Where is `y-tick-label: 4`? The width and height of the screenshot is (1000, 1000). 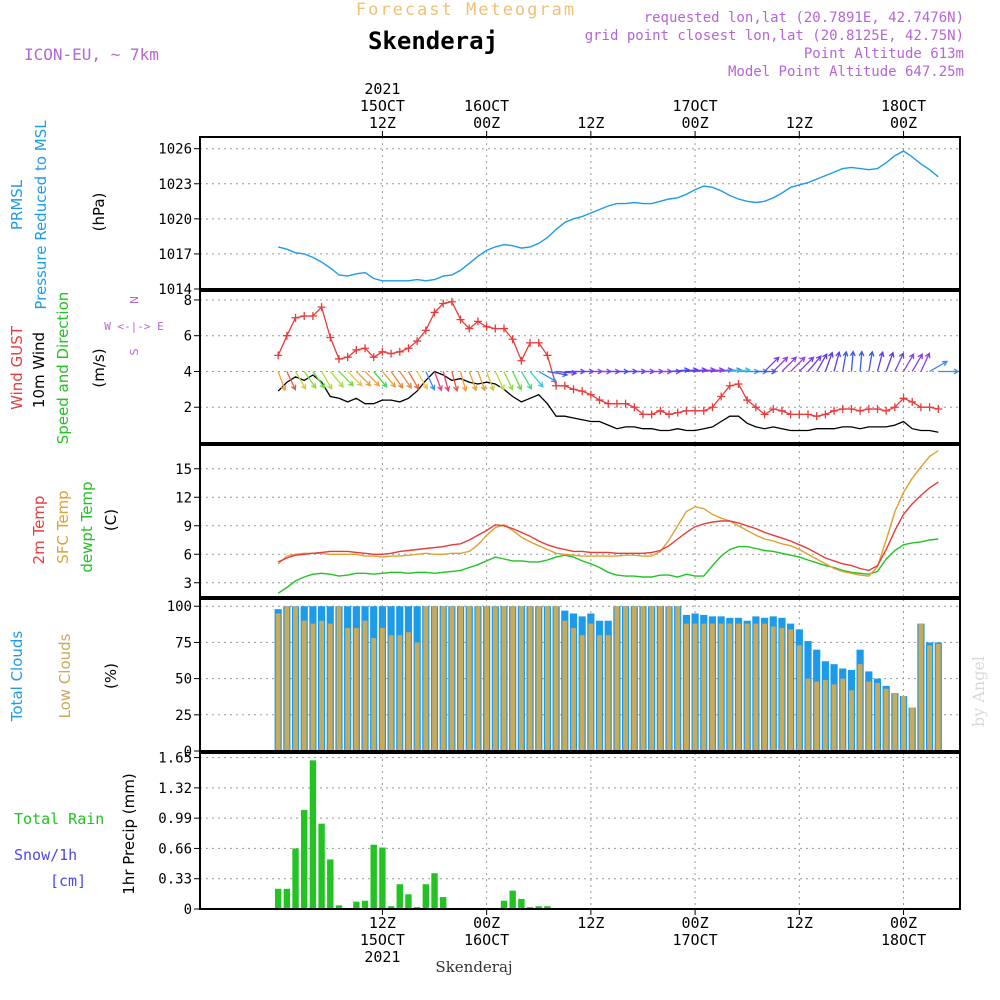 y-tick-label: 4 is located at coordinates (188, 372).